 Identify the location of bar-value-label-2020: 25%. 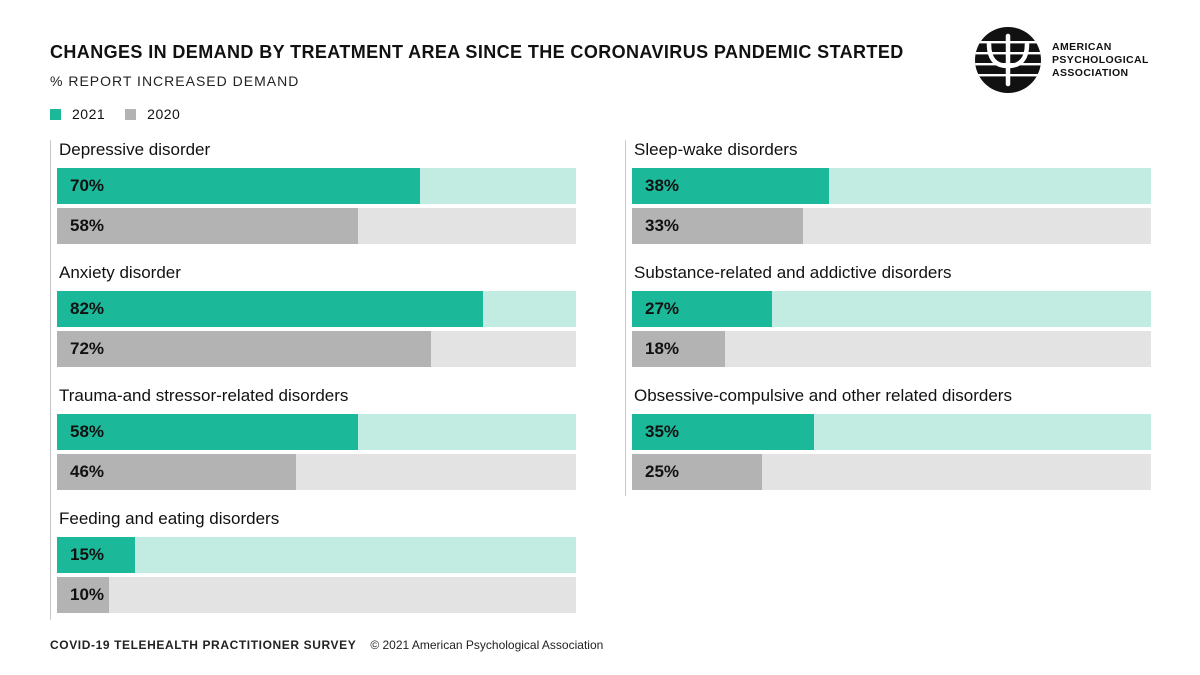
(662, 471).